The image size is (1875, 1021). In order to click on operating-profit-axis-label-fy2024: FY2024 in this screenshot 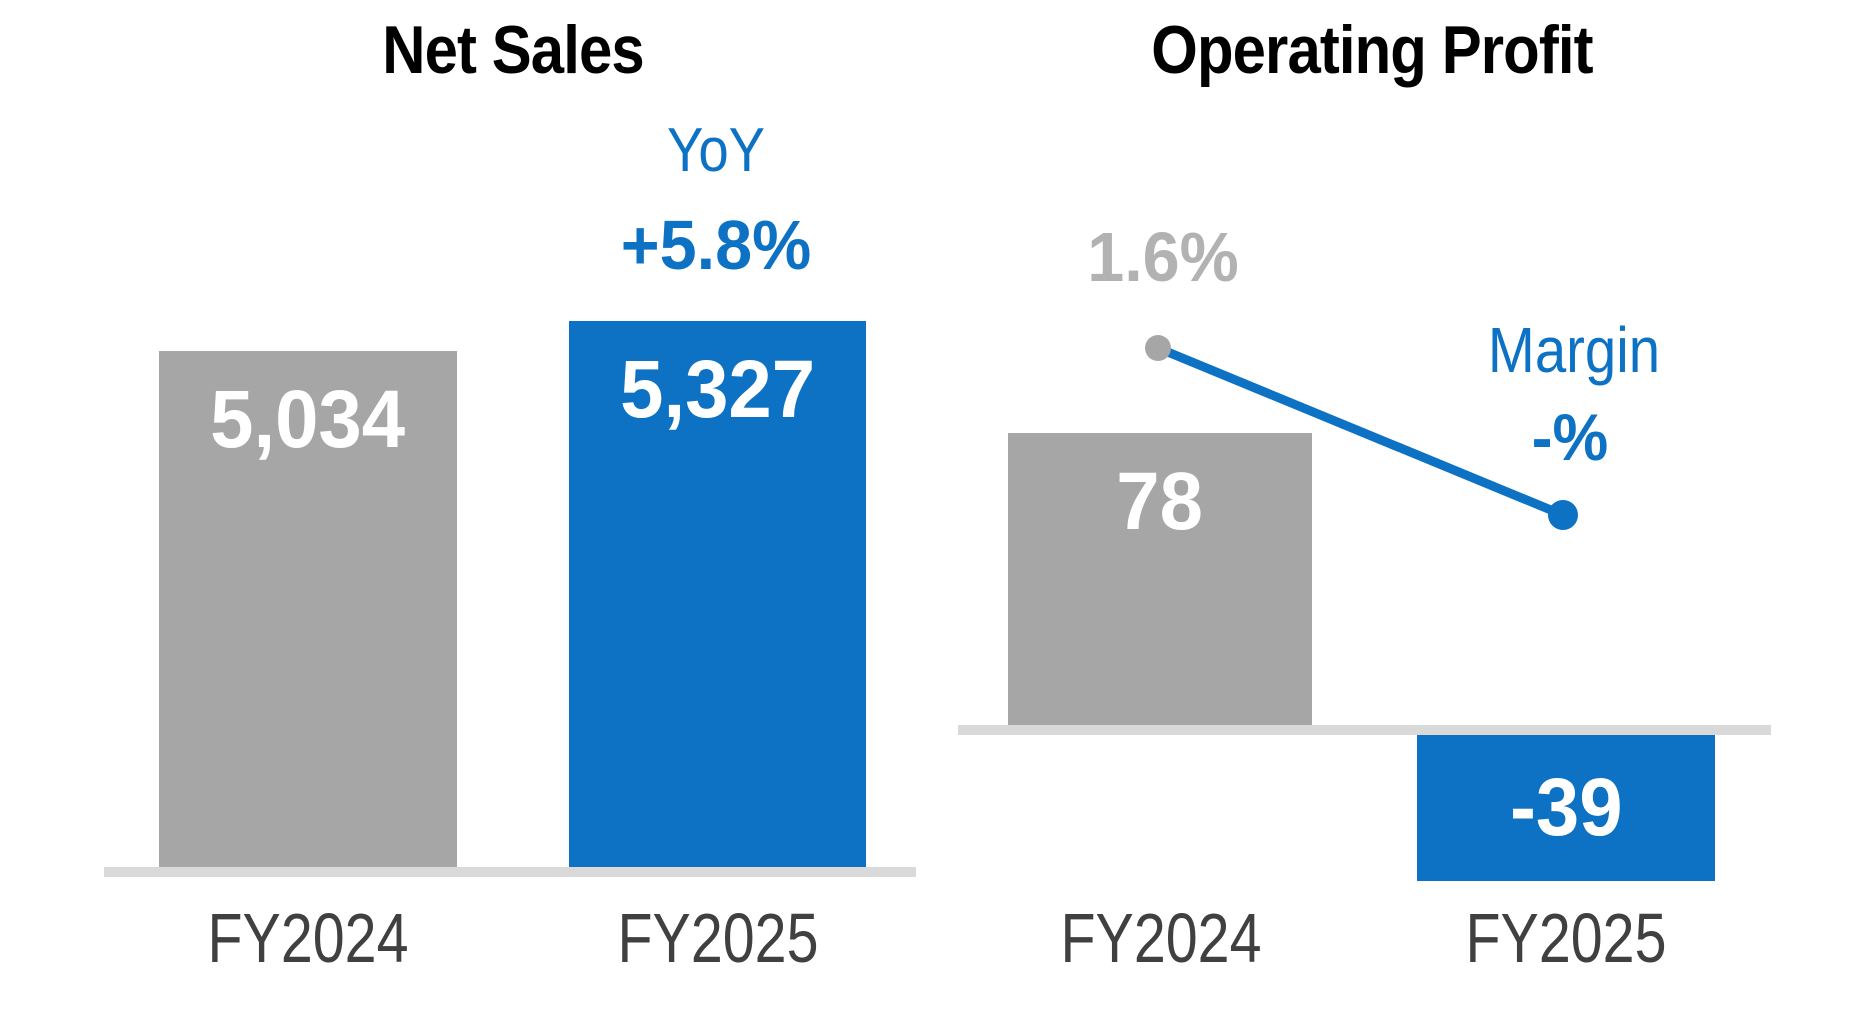, I will do `click(1161, 938)`.